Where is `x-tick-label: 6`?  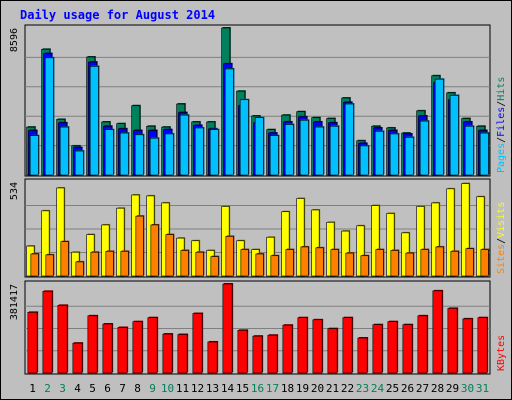
x-tick-label: 6 is located at coordinates (107, 388).